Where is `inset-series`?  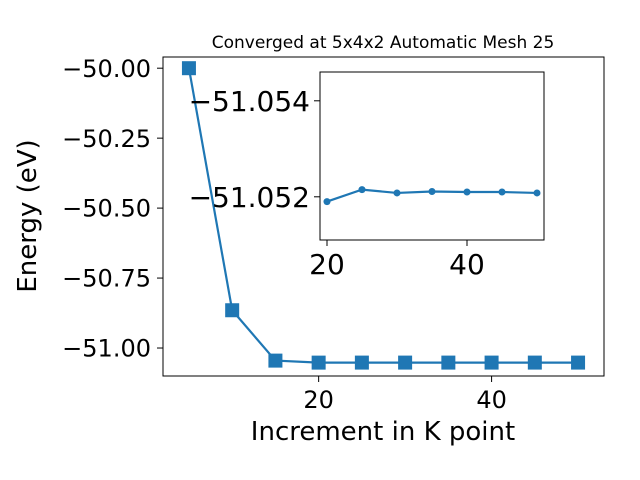
inset-series is located at coordinates (432, 196).